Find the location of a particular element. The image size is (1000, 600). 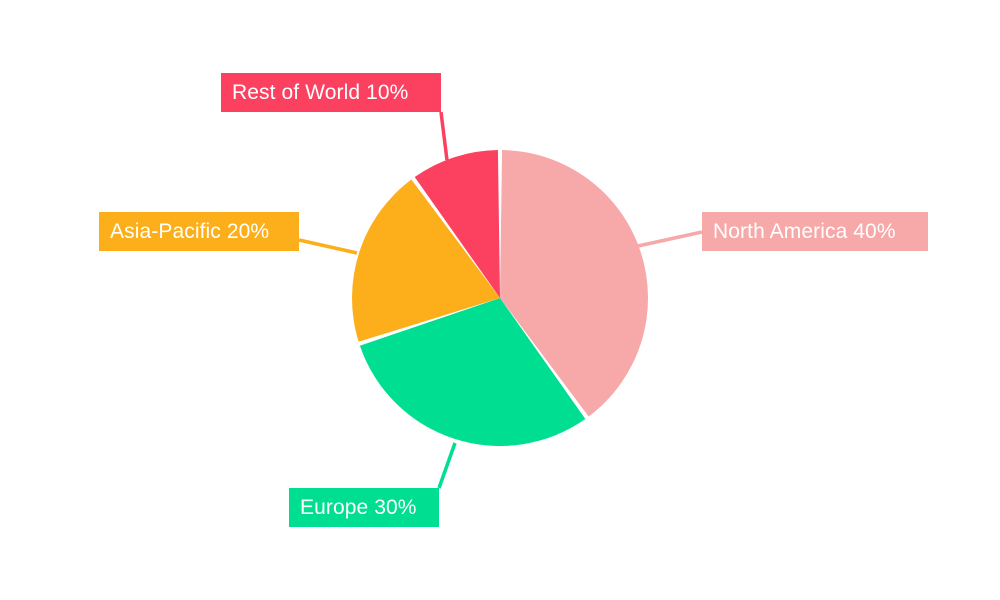

pie-label-asia-pacific: Asia-Pacific 20% is located at coordinates (199, 231).